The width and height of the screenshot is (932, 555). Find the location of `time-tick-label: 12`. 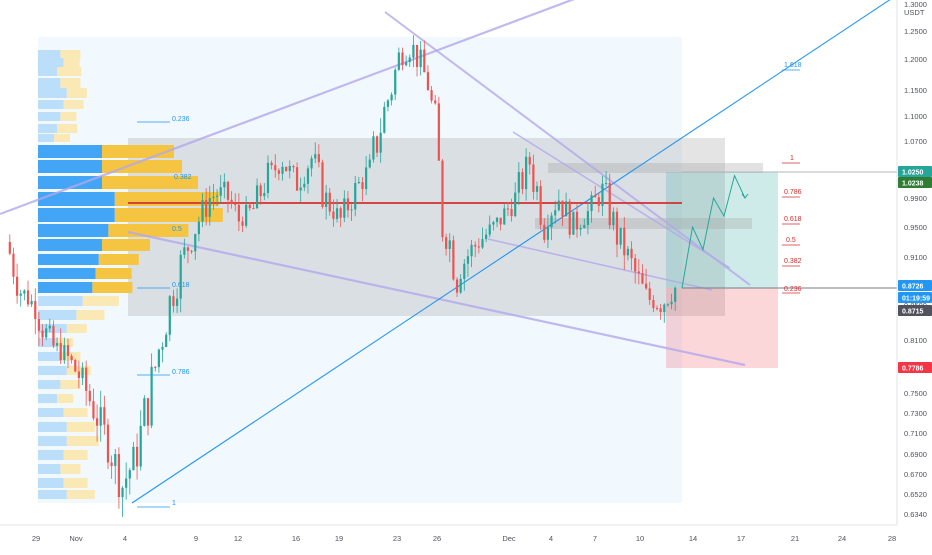

time-tick-label: 12 is located at coordinates (238, 538).